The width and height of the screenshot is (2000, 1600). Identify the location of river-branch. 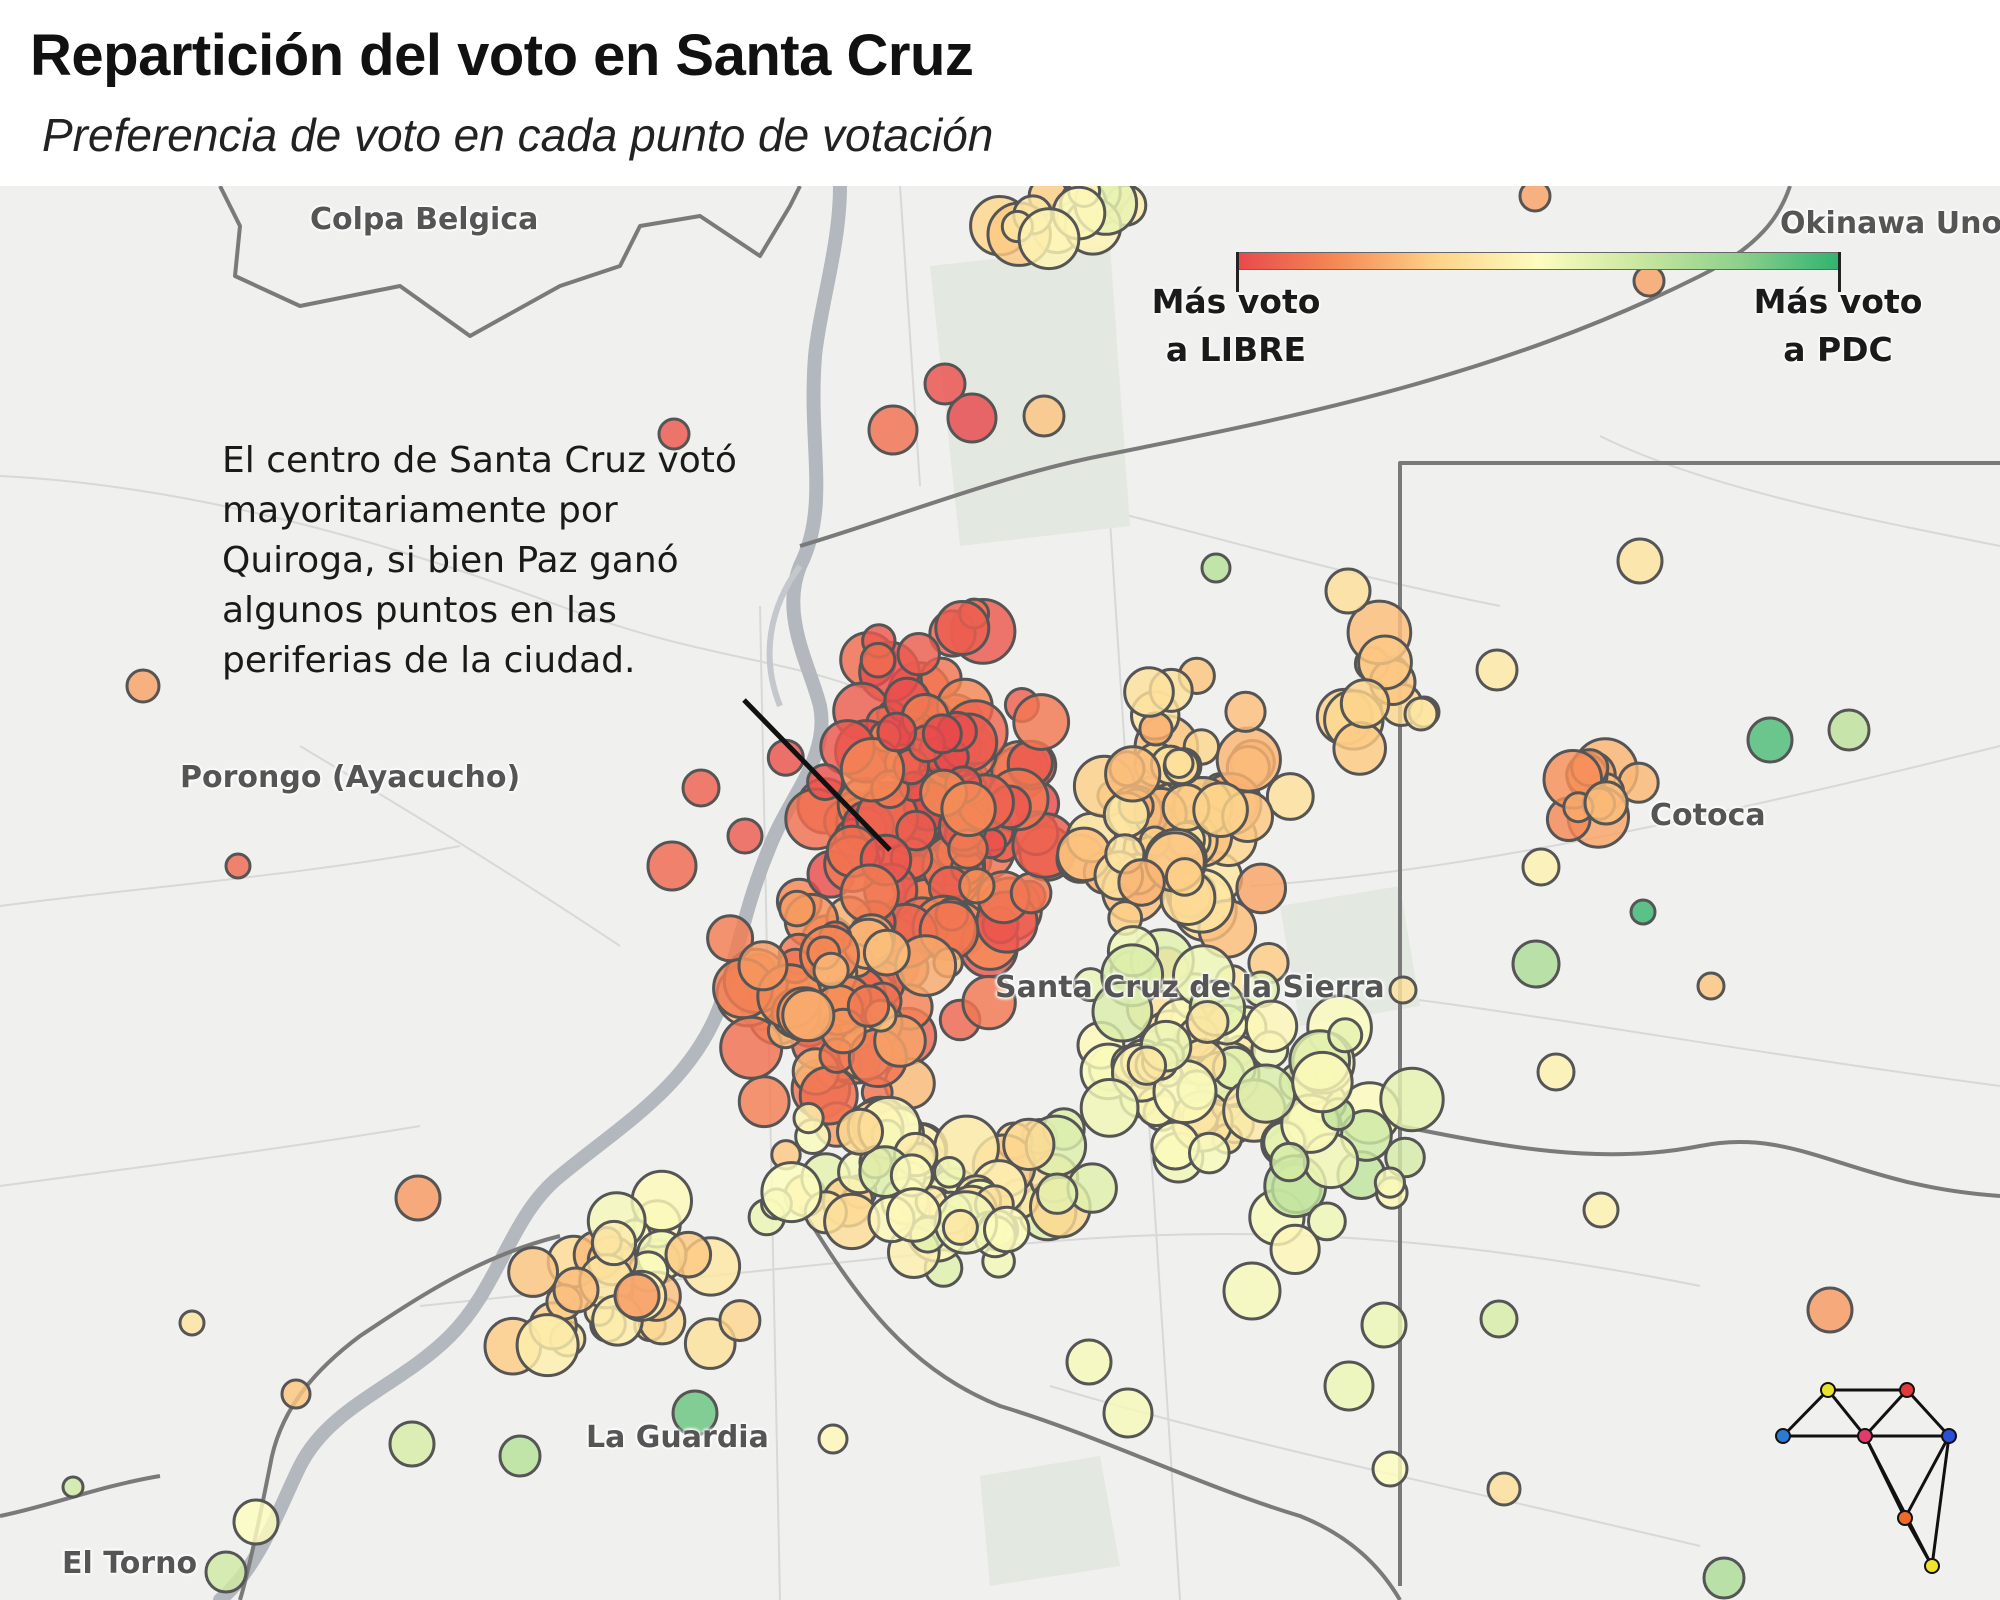
(784, 636).